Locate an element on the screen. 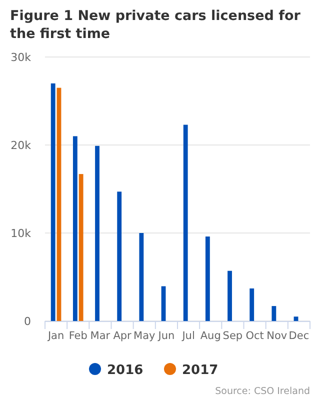 This screenshot has width=320, height=400. x-tick-label: Mar is located at coordinates (100, 336).